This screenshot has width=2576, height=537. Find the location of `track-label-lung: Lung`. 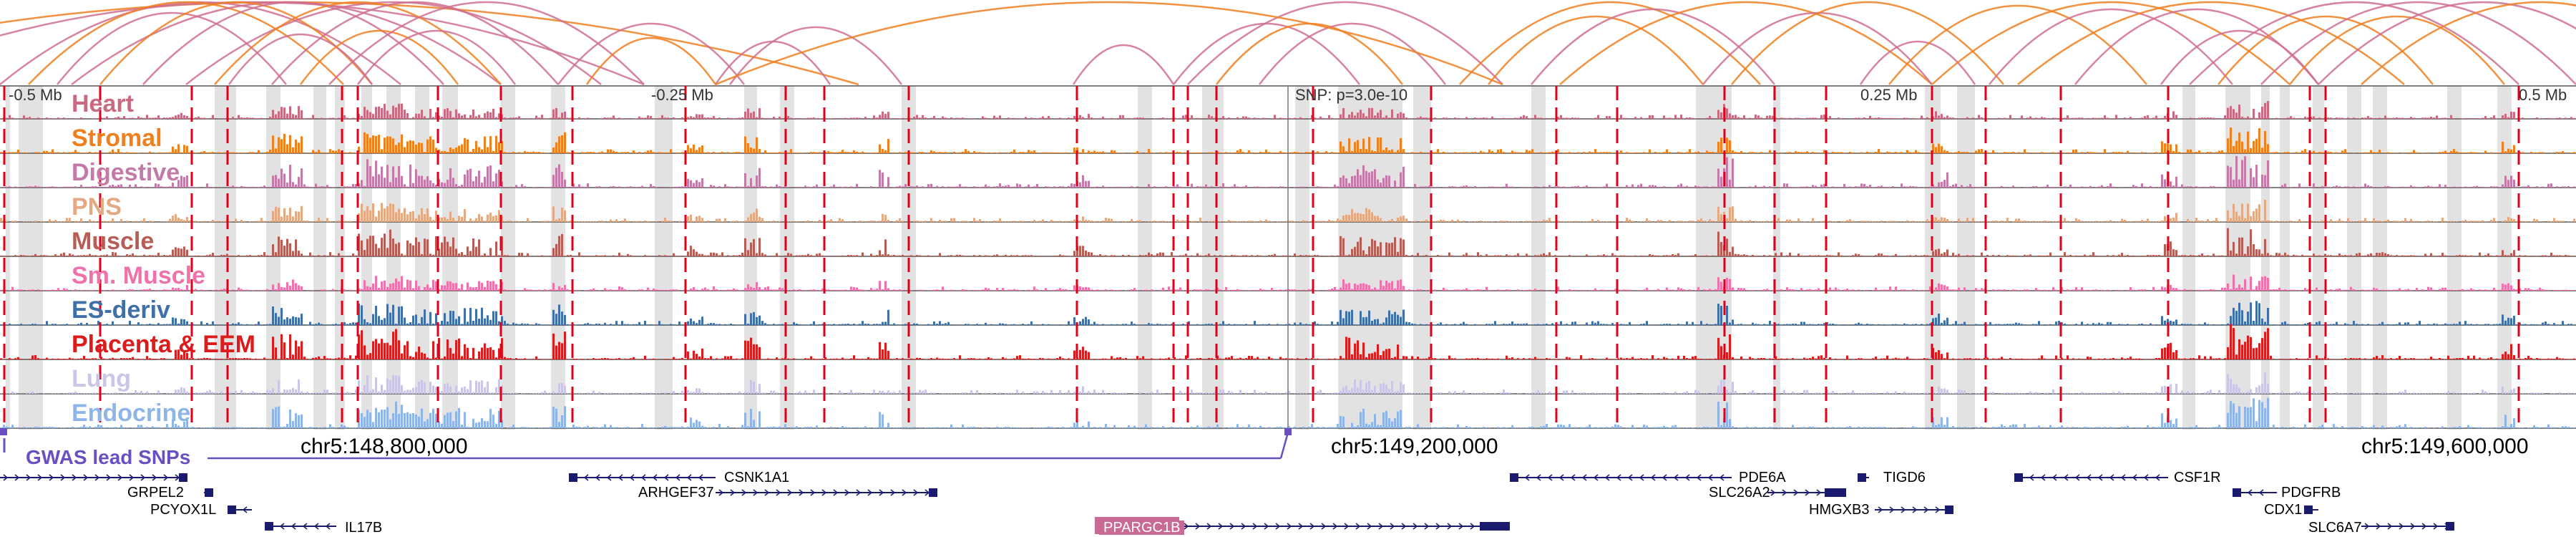

track-label-lung: Lung is located at coordinates (102, 378).